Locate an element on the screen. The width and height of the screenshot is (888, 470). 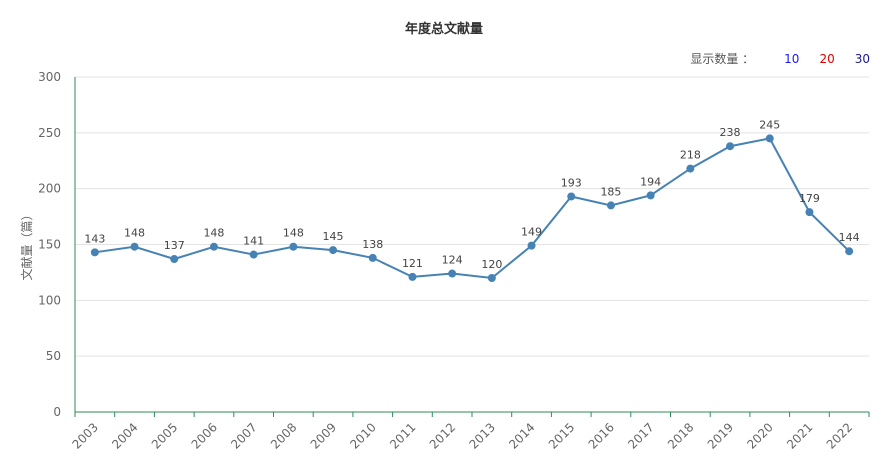
x-tick-label: 2020 is located at coordinates (759, 435).